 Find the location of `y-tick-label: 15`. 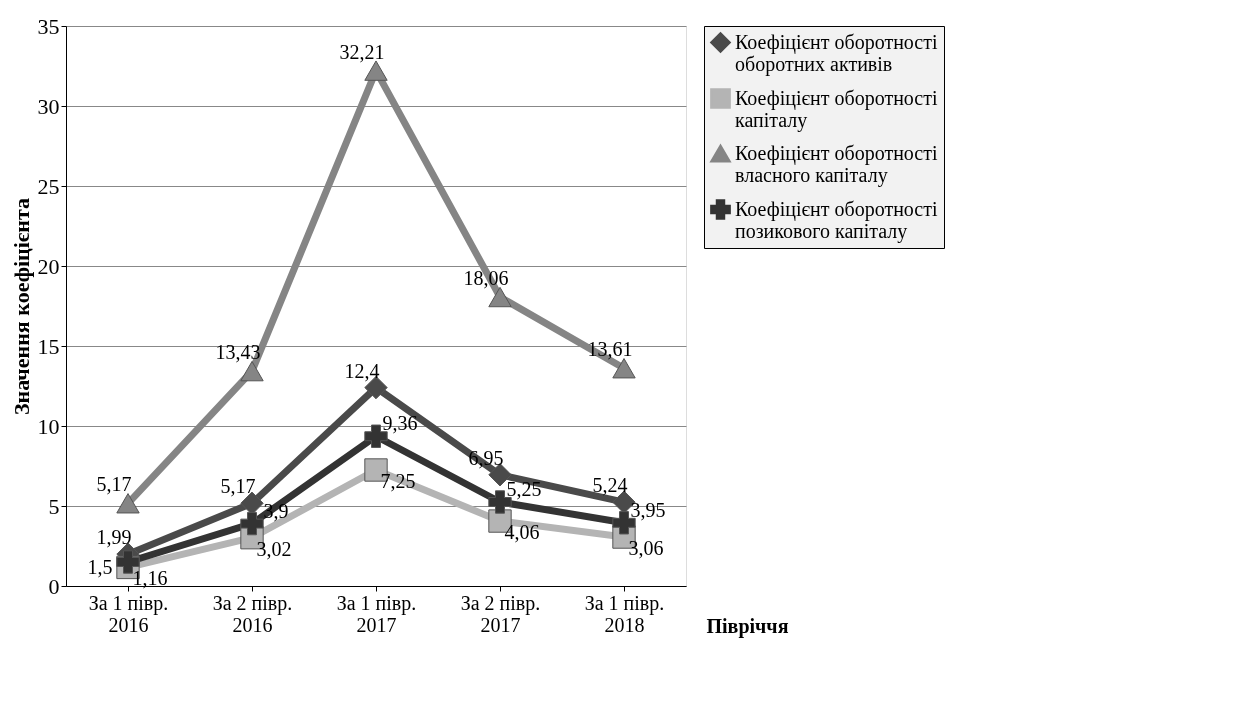

y-tick-label: 15 is located at coordinates (48, 346).